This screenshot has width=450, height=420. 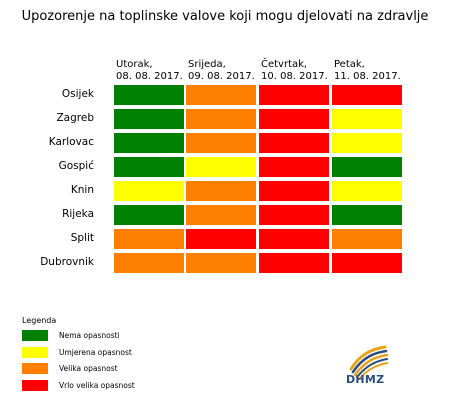 What do you see at coordinates (39, 320) in the screenshot?
I see `legend-title: Legenda` at bounding box center [39, 320].